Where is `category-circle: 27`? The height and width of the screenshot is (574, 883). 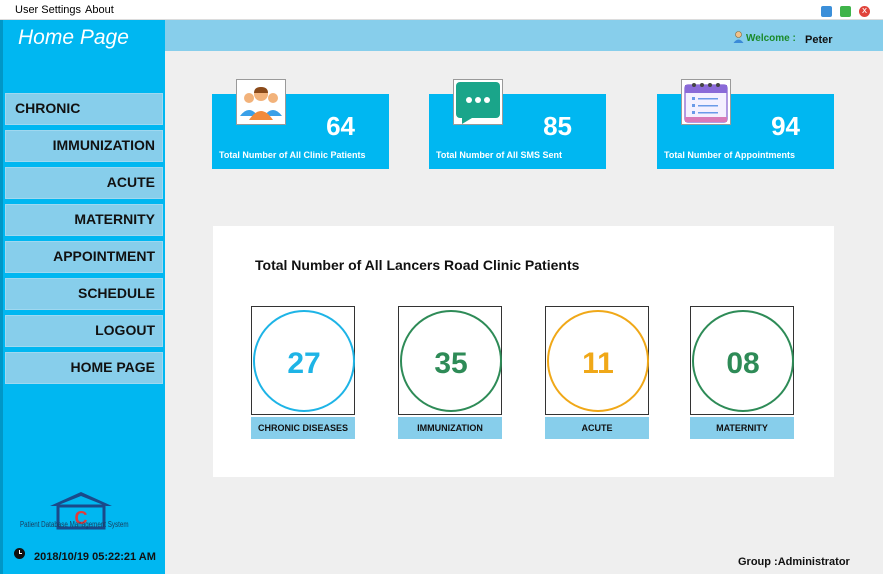 category-circle: 27 is located at coordinates (304, 361).